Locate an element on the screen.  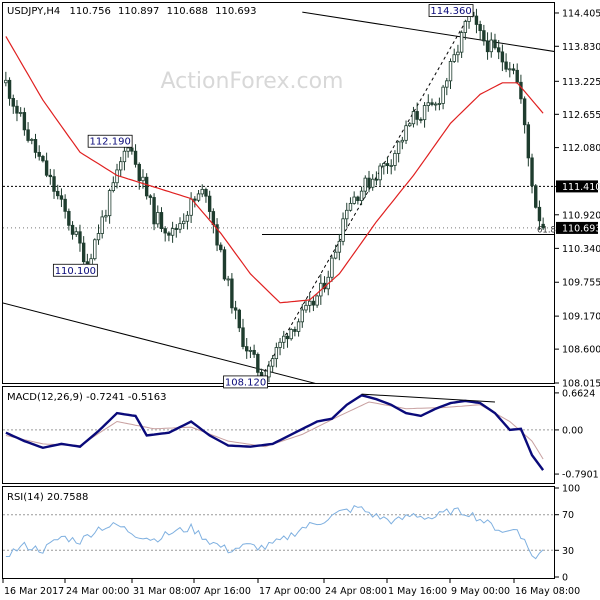
low-value: 110.688 is located at coordinates (187, 11).